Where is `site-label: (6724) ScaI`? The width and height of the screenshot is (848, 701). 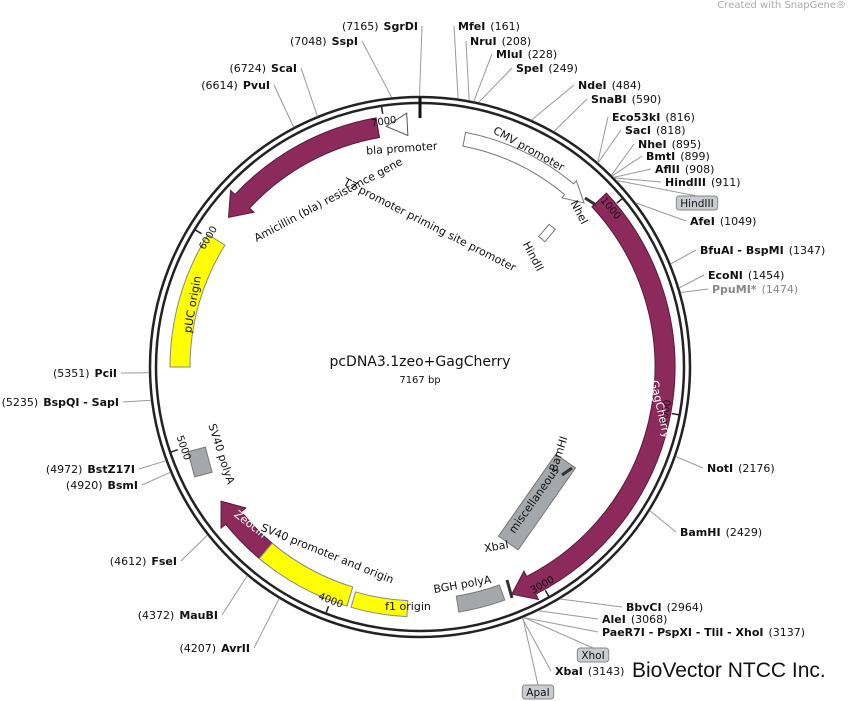
site-label: (6724) ScaI is located at coordinates (263, 68).